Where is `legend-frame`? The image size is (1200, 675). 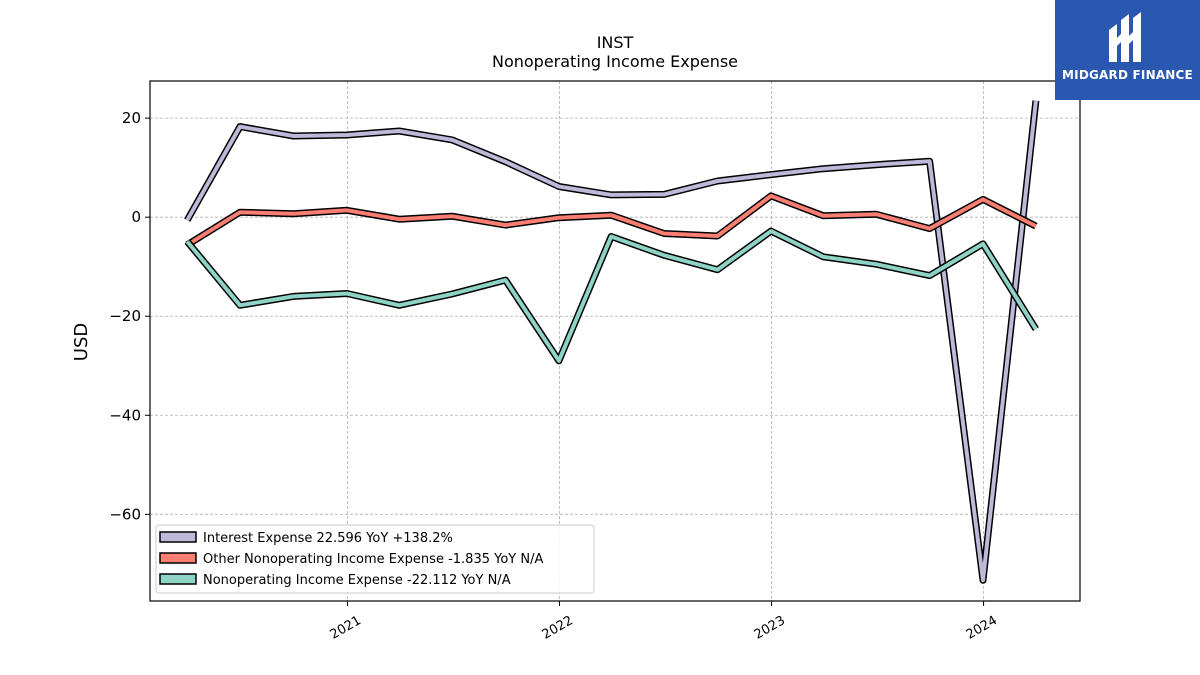
legend-frame is located at coordinates (375, 559).